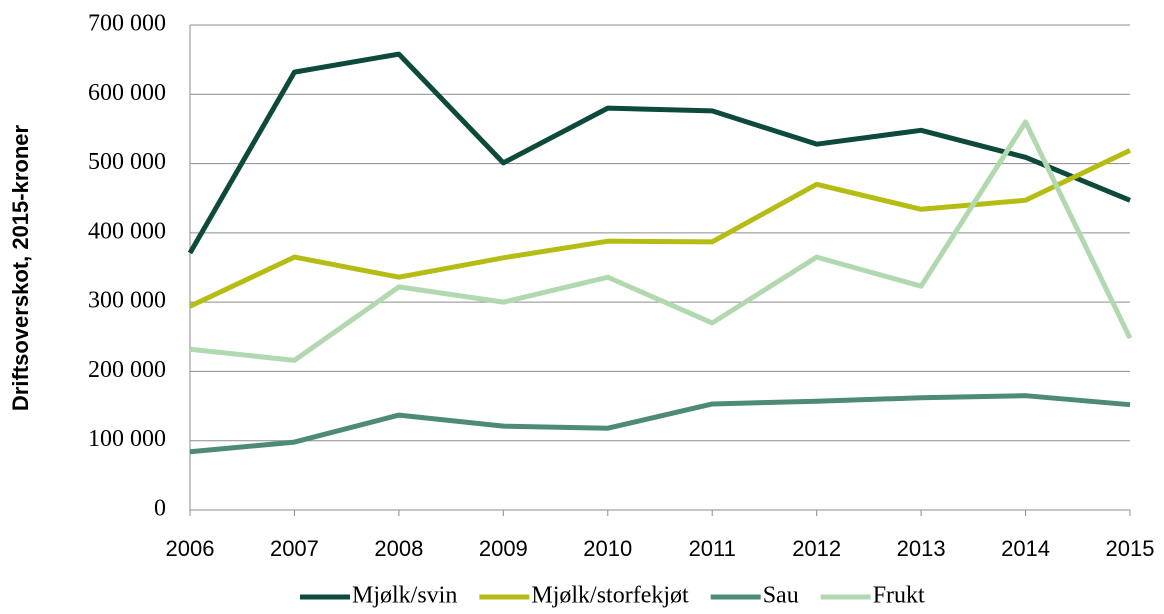 The height and width of the screenshot is (614, 1164). What do you see at coordinates (660, 424) in the screenshot?
I see `series-line` at bounding box center [660, 424].